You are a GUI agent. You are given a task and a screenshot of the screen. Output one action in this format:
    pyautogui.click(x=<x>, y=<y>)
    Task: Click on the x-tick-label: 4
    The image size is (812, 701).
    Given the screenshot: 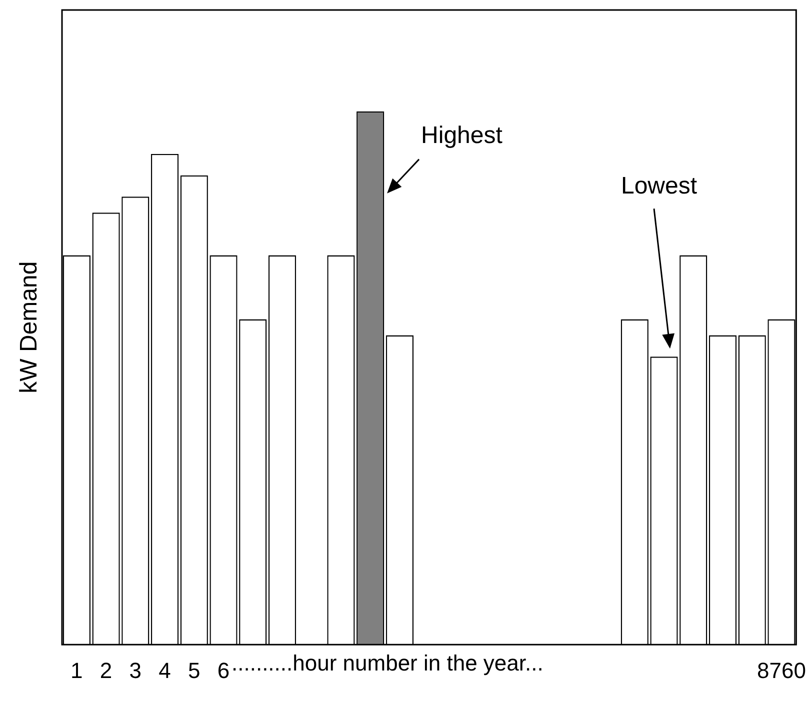 What is the action you would take?
    pyautogui.click(x=164, y=670)
    